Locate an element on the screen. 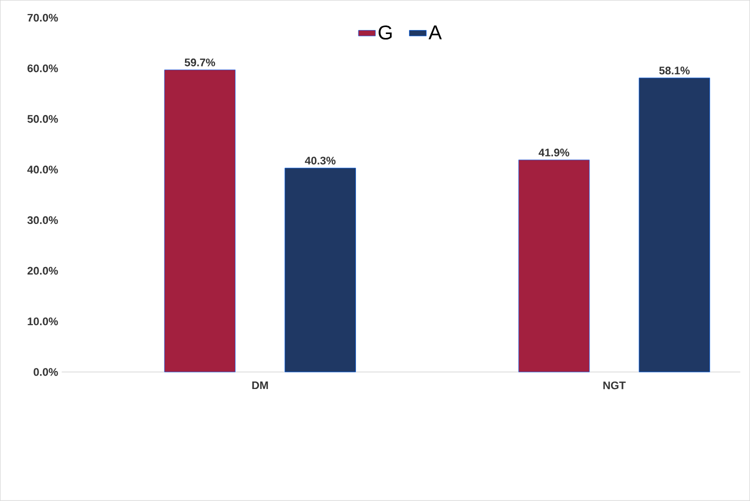 The width and height of the screenshot is (750, 501). data-label: 41.9% is located at coordinates (554, 152).